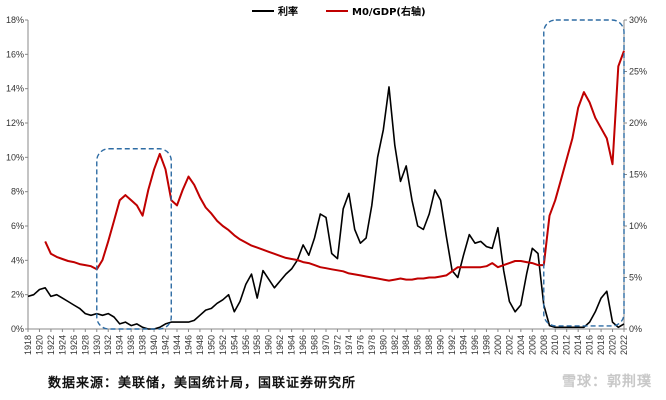  Describe the element at coordinates (601, 345) in the screenshot. I see `x-tick-label: 2018` at that location.